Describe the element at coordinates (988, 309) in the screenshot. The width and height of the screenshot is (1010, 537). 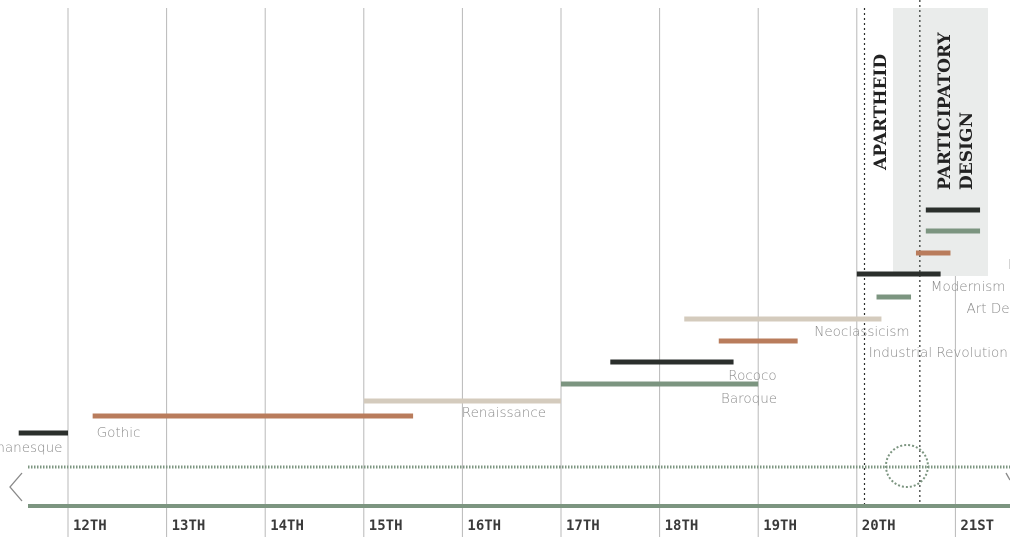
I see `era-label: Art Deco` at that location.